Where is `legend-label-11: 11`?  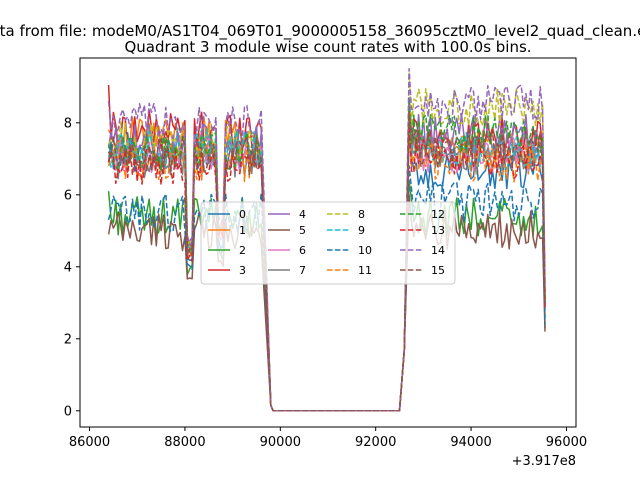 legend-label-11: 11 is located at coordinates (365, 270).